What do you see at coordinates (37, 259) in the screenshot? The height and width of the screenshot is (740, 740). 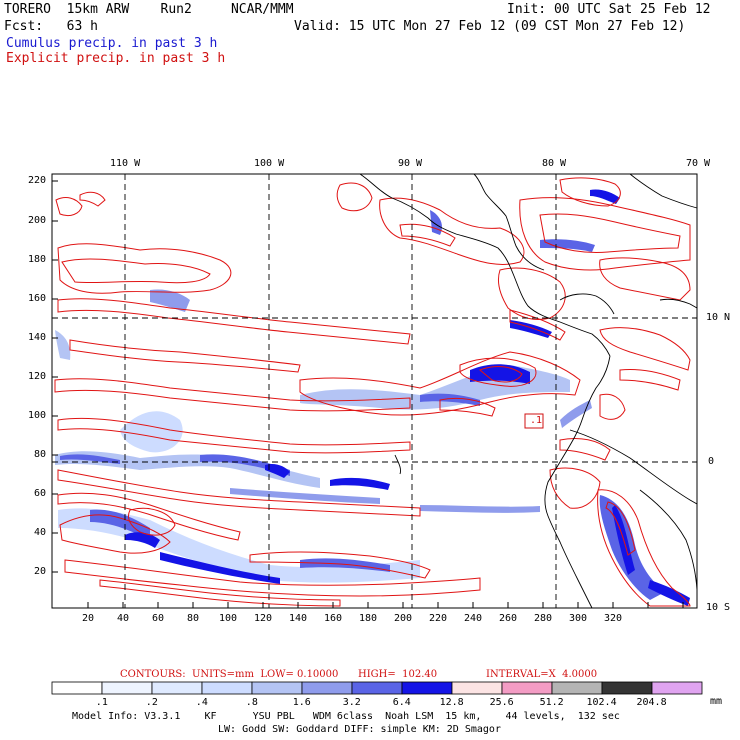 I see `y-tick-label: 180` at bounding box center [37, 259].